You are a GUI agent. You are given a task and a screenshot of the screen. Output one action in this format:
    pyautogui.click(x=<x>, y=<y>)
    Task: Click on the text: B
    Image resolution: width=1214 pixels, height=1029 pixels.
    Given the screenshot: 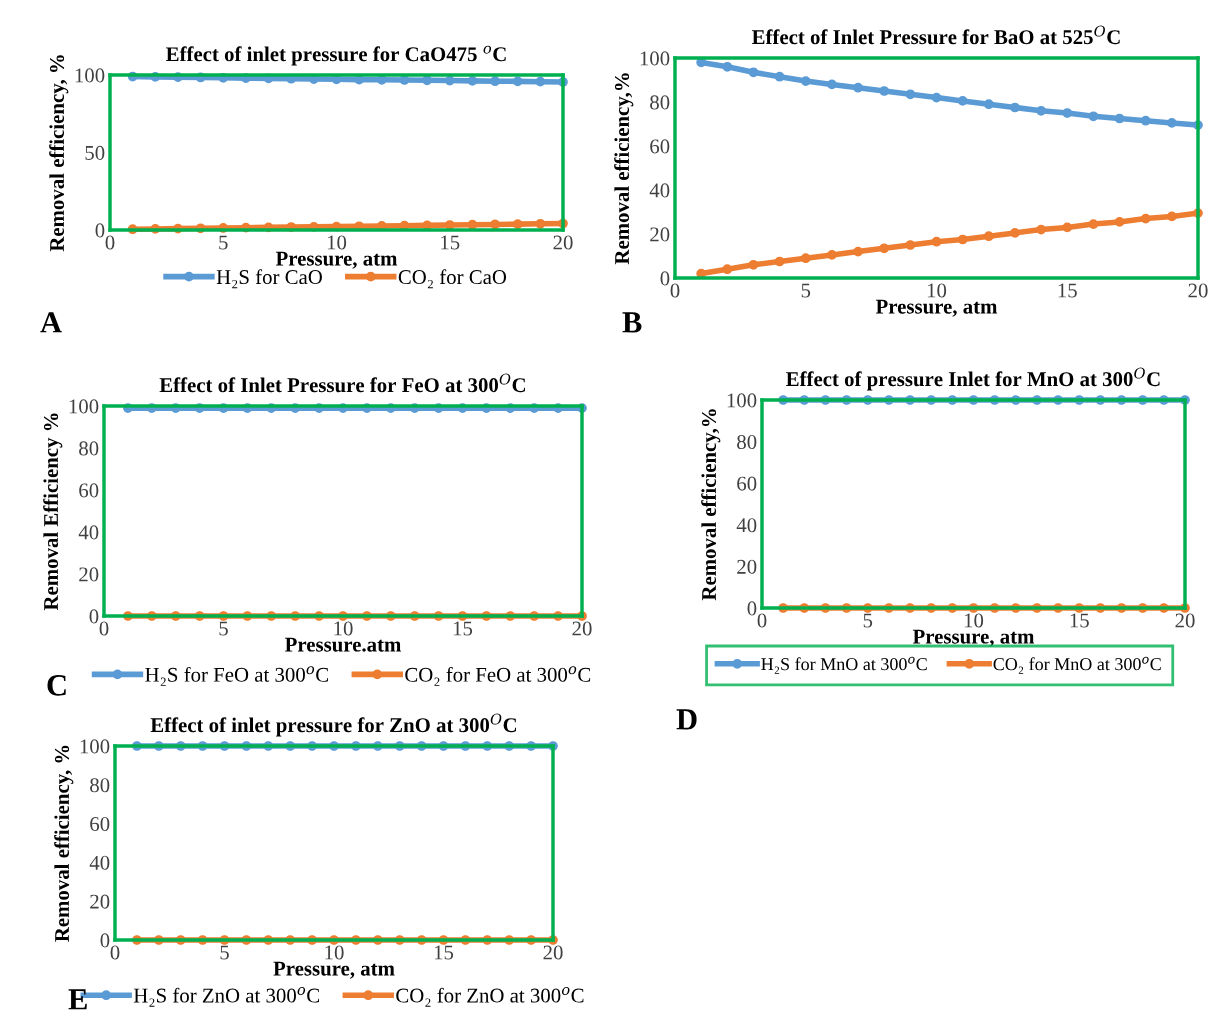 What is the action you would take?
    pyautogui.click(x=632, y=322)
    